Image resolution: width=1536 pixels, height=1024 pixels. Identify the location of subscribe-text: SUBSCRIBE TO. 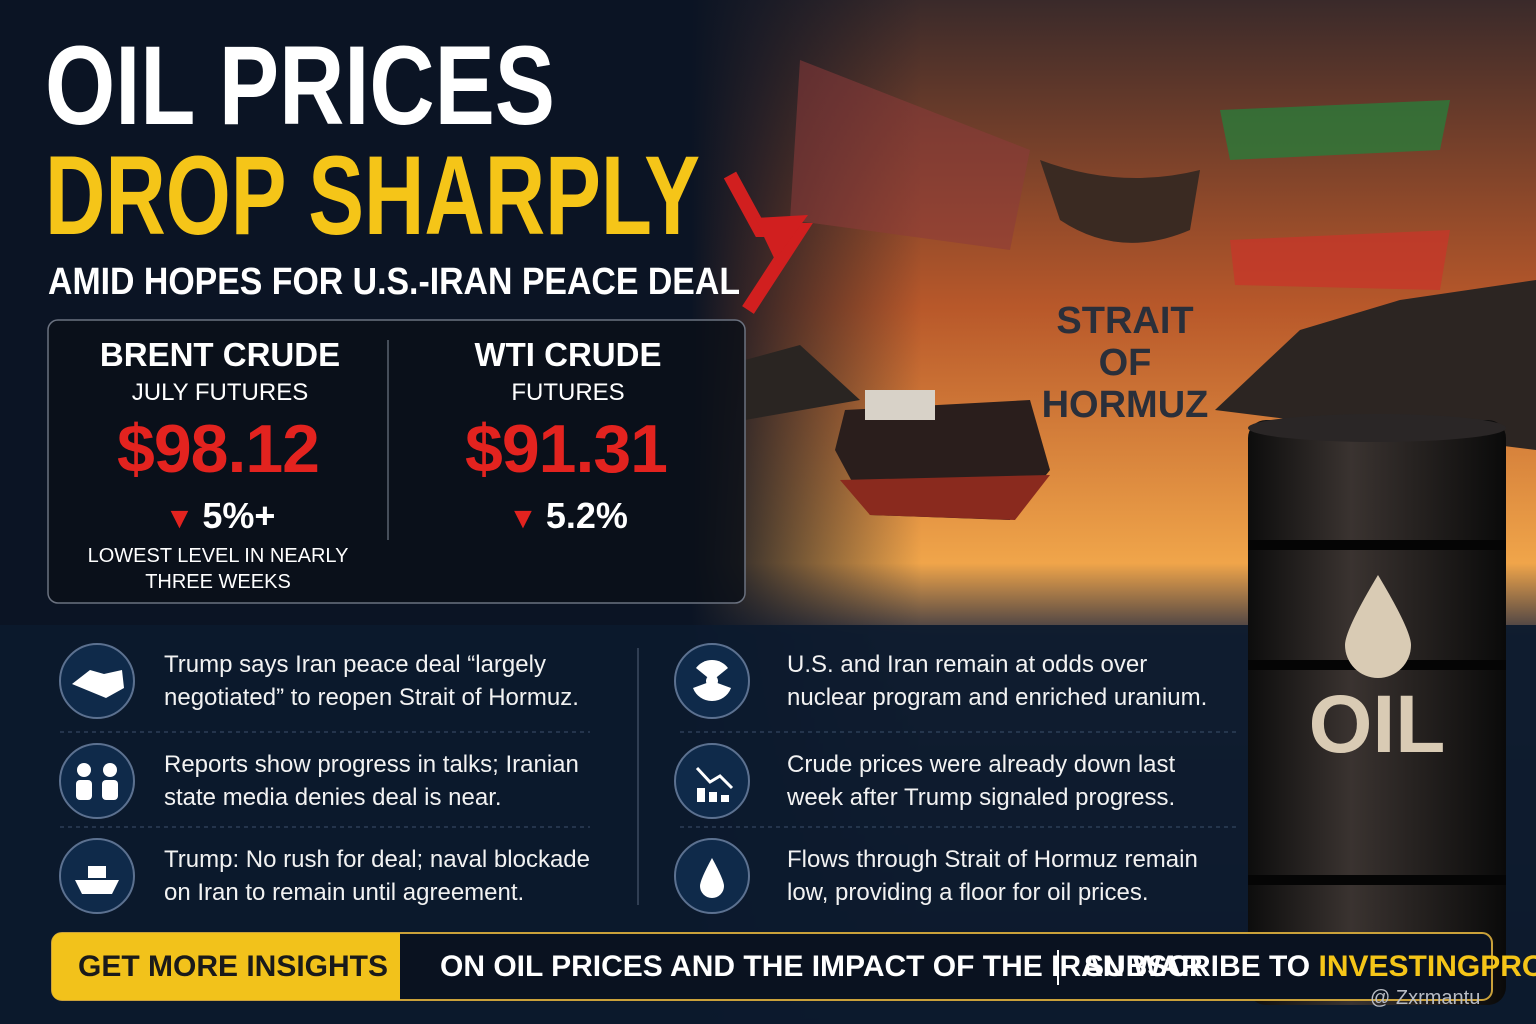
(1197, 966).